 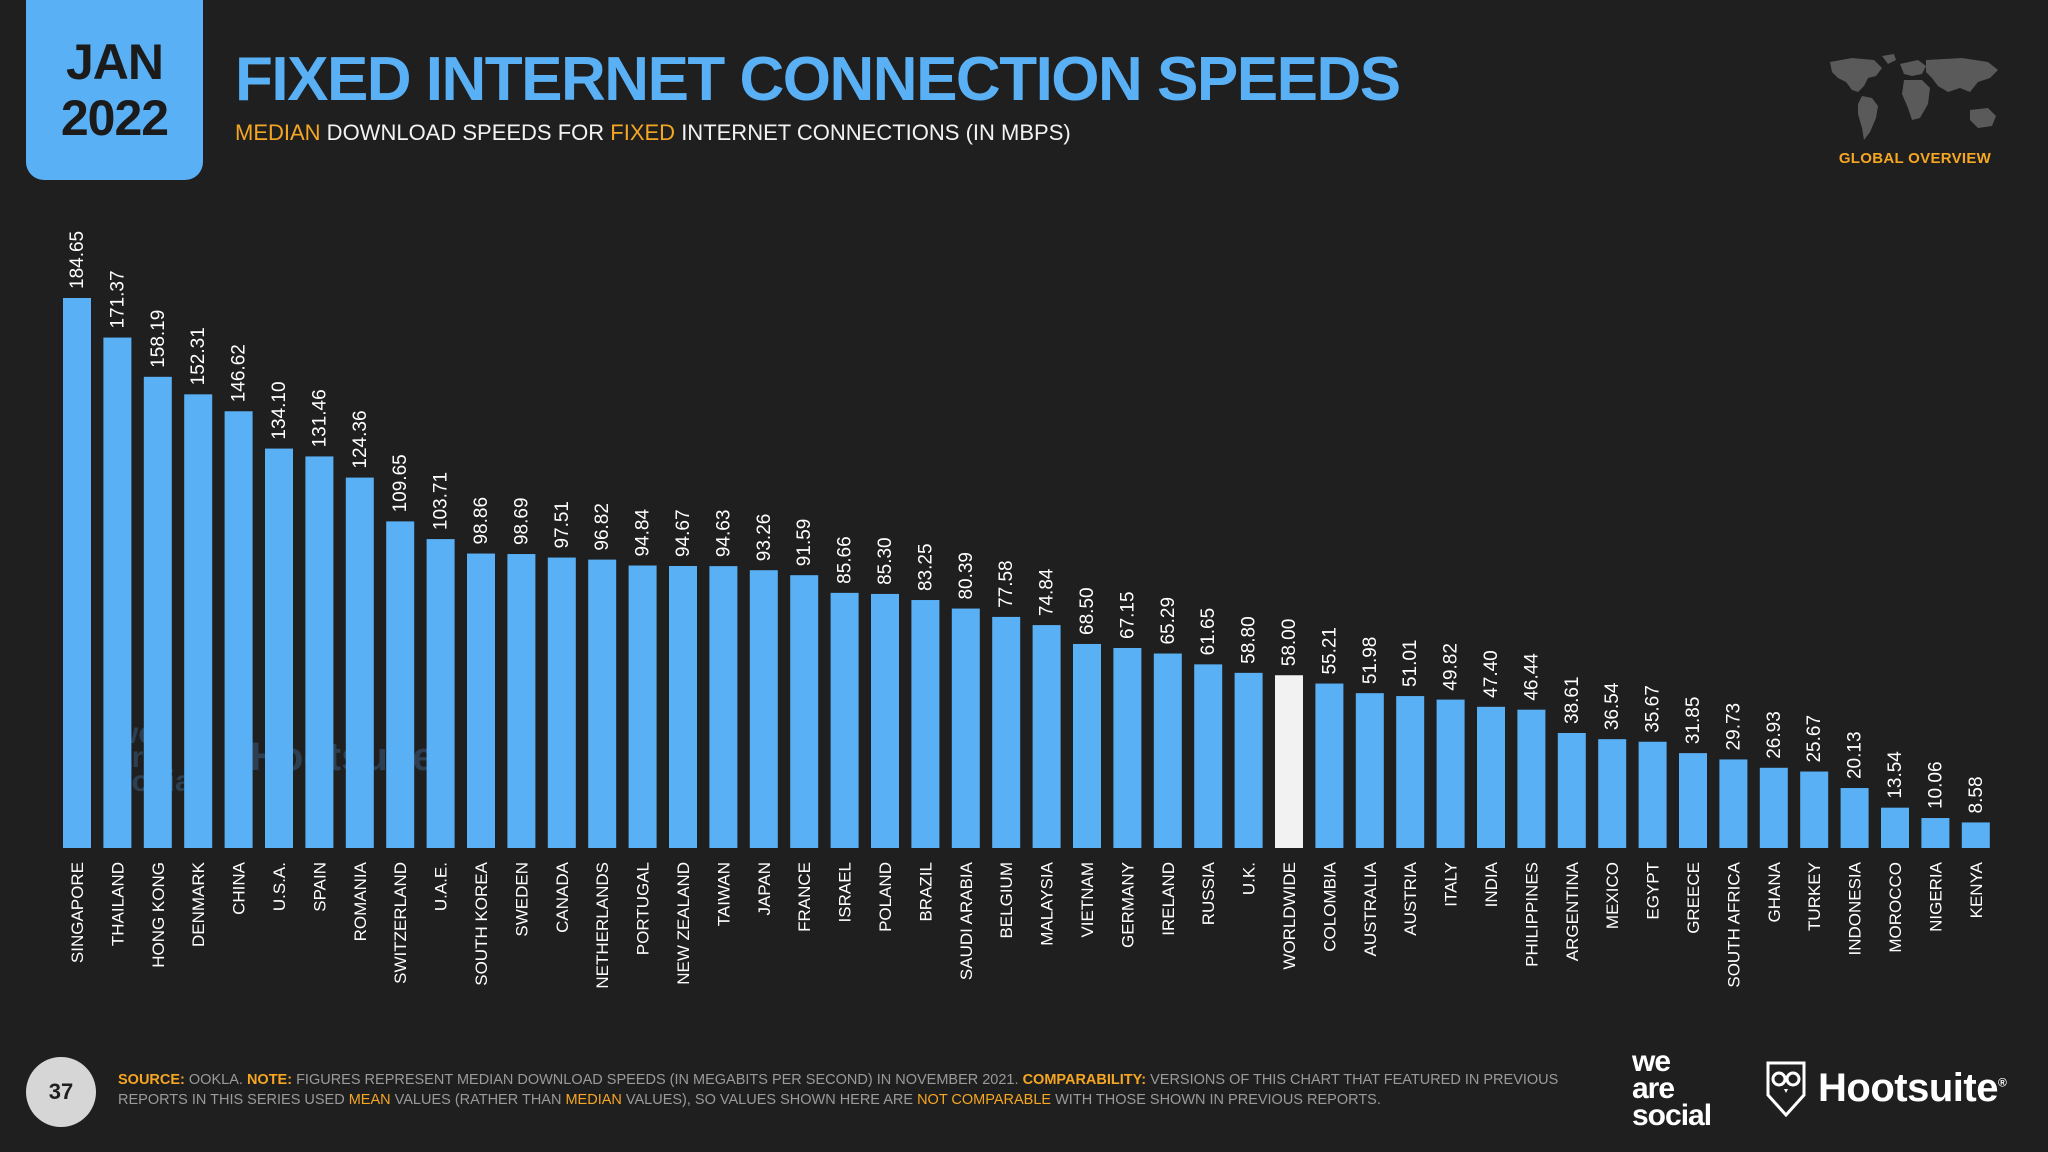 What do you see at coordinates (966, 576) in the screenshot?
I see `value-label: 80.39` at bounding box center [966, 576].